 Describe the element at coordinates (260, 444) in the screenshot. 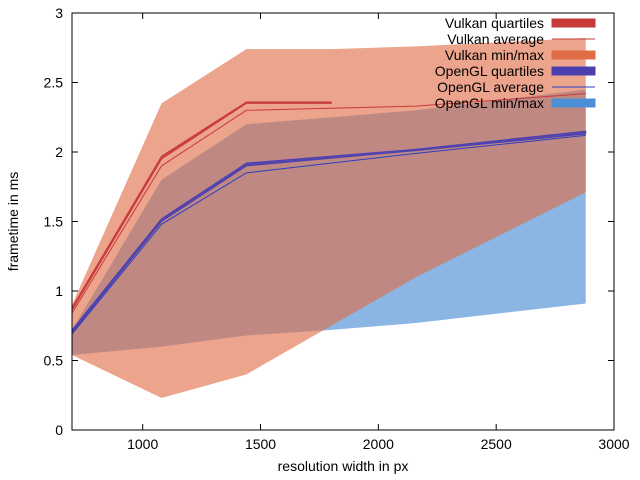

I see `x-tick-label: 1500` at that location.